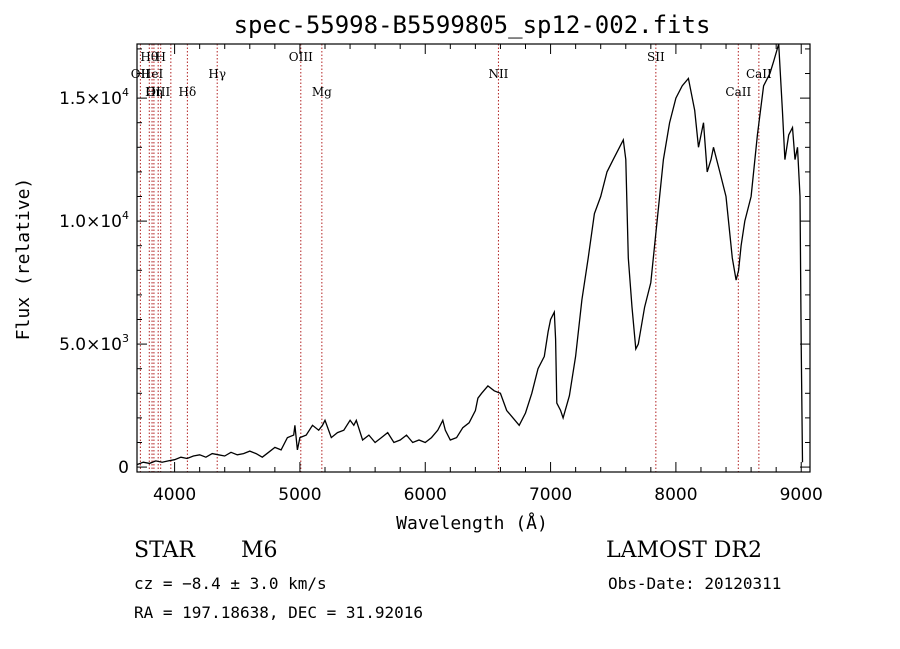 This screenshot has width=900, height=649. Describe the element at coordinates (299, 495) in the screenshot. I see `x-tick-label: 5000` at that location.